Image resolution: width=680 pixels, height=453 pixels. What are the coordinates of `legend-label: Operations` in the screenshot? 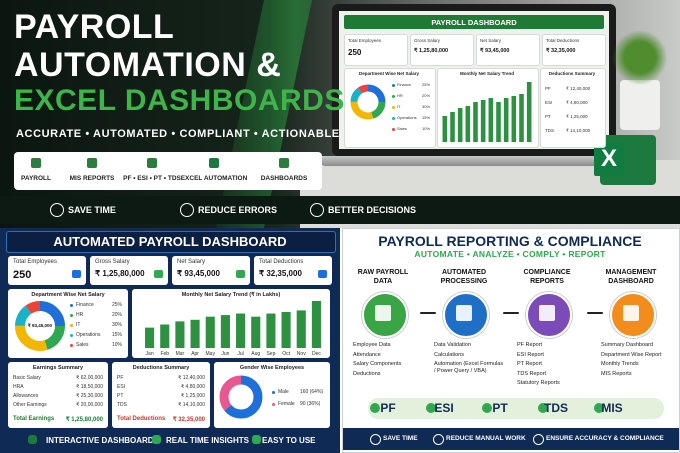 It's located at (88, 335).